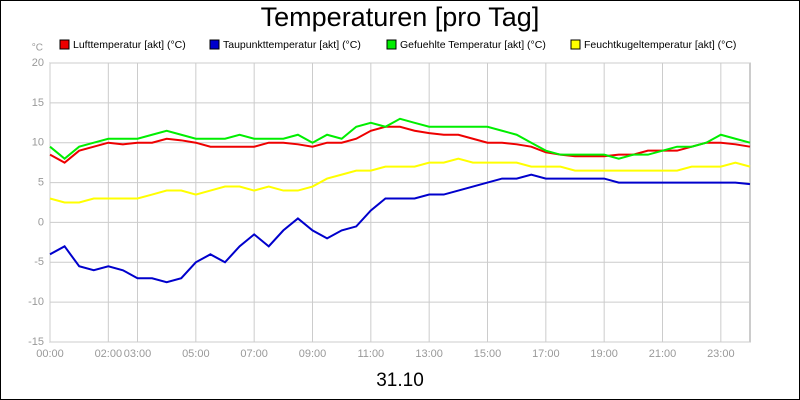 This screenshot has width=800, height=400. I want to click on legend-label: Feuchtkugeltemperatur [akt] (°C), so click(660, 45).